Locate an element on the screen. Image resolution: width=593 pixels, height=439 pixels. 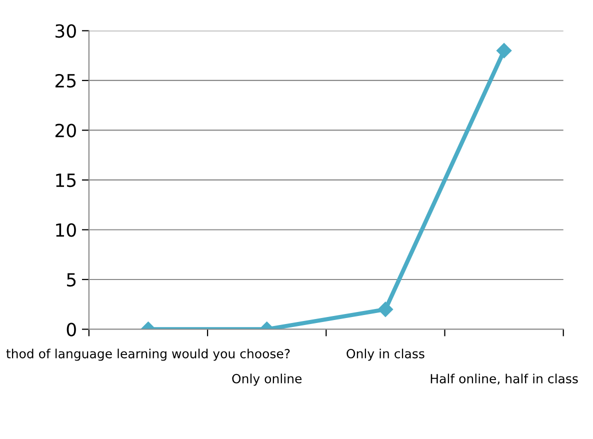
x-tick-label: Half online, half in class is located at coordinates (504, 379).